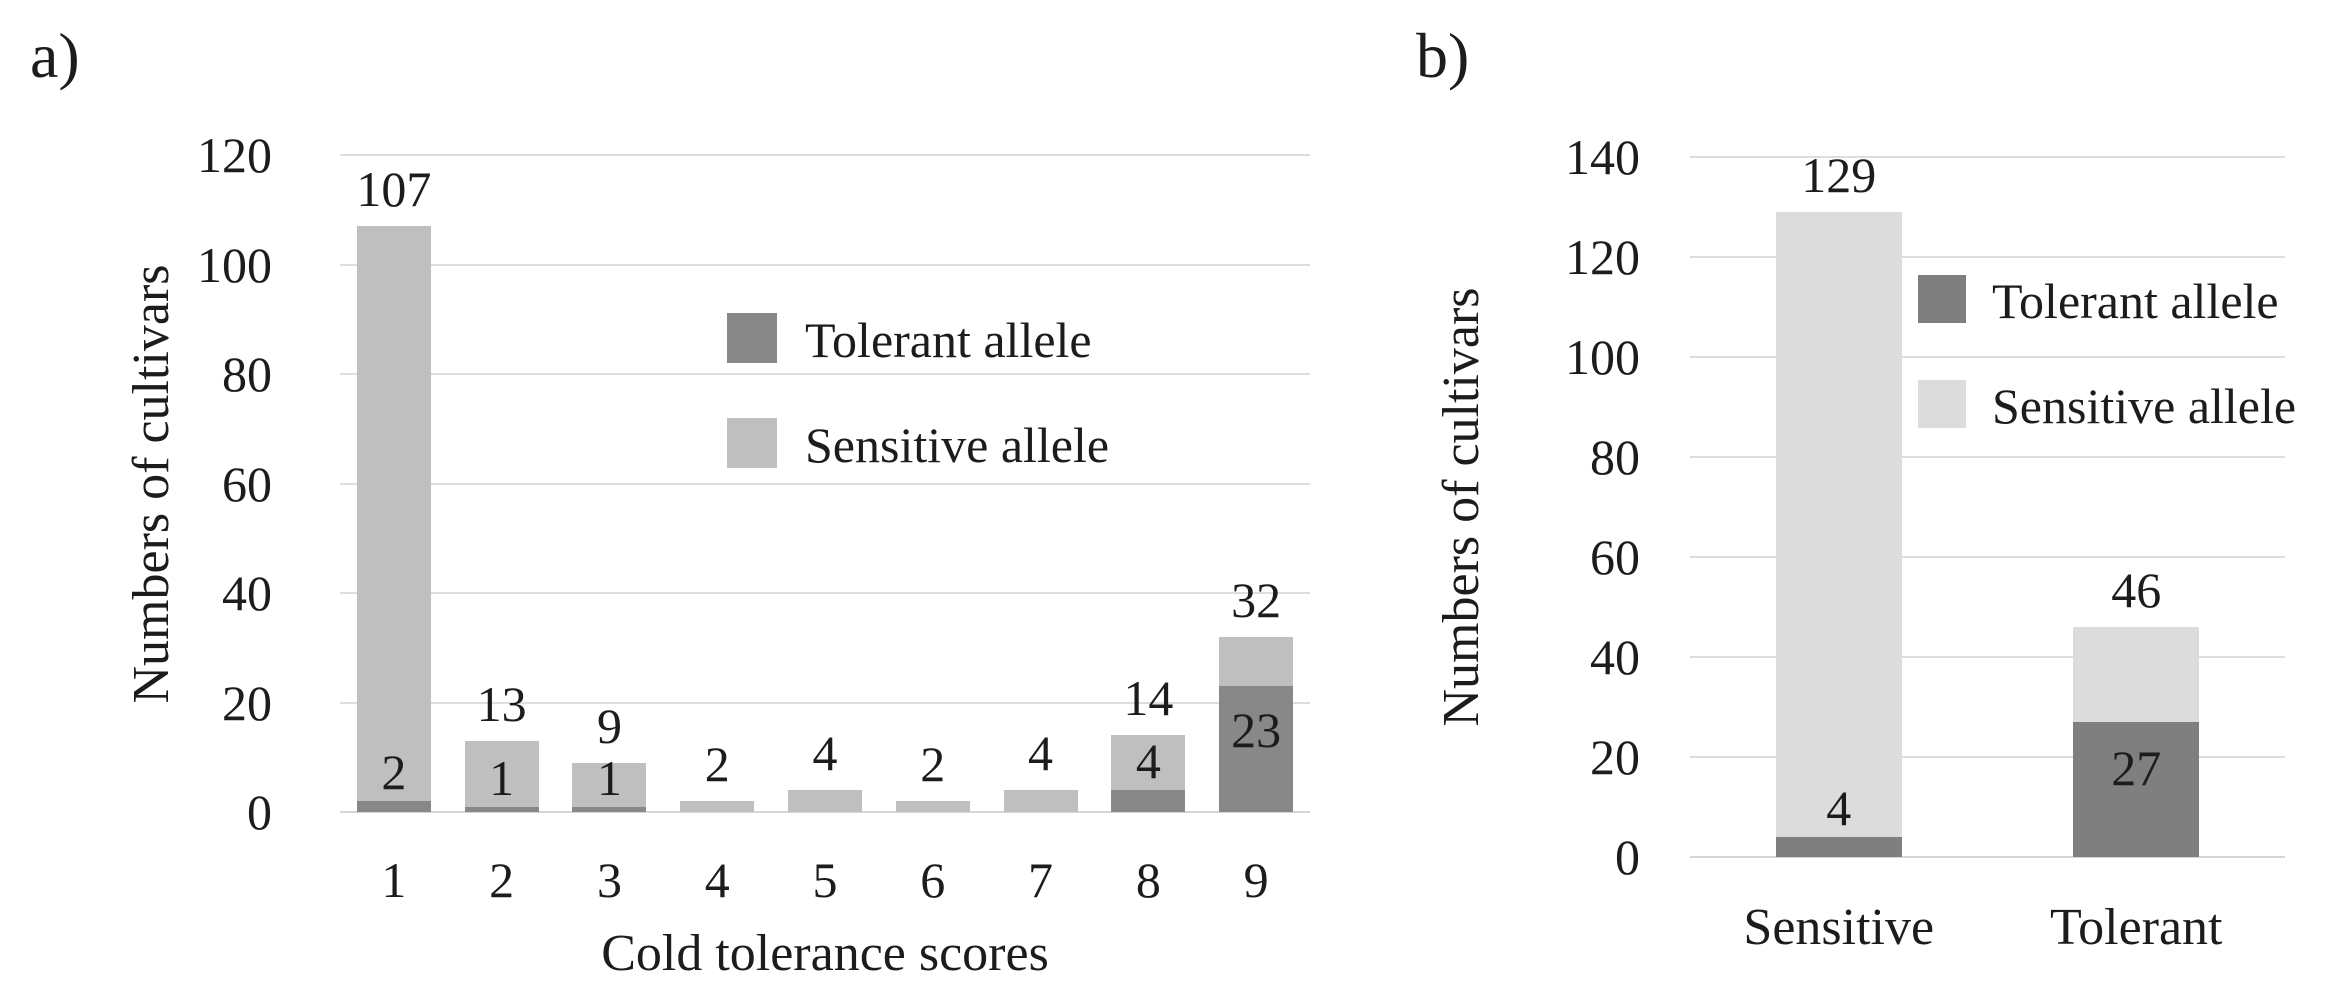 Image resolution: width=2330 pixels, height=1004 pixels. I want to click on x-tick-label: 7, so click(1041, 880).